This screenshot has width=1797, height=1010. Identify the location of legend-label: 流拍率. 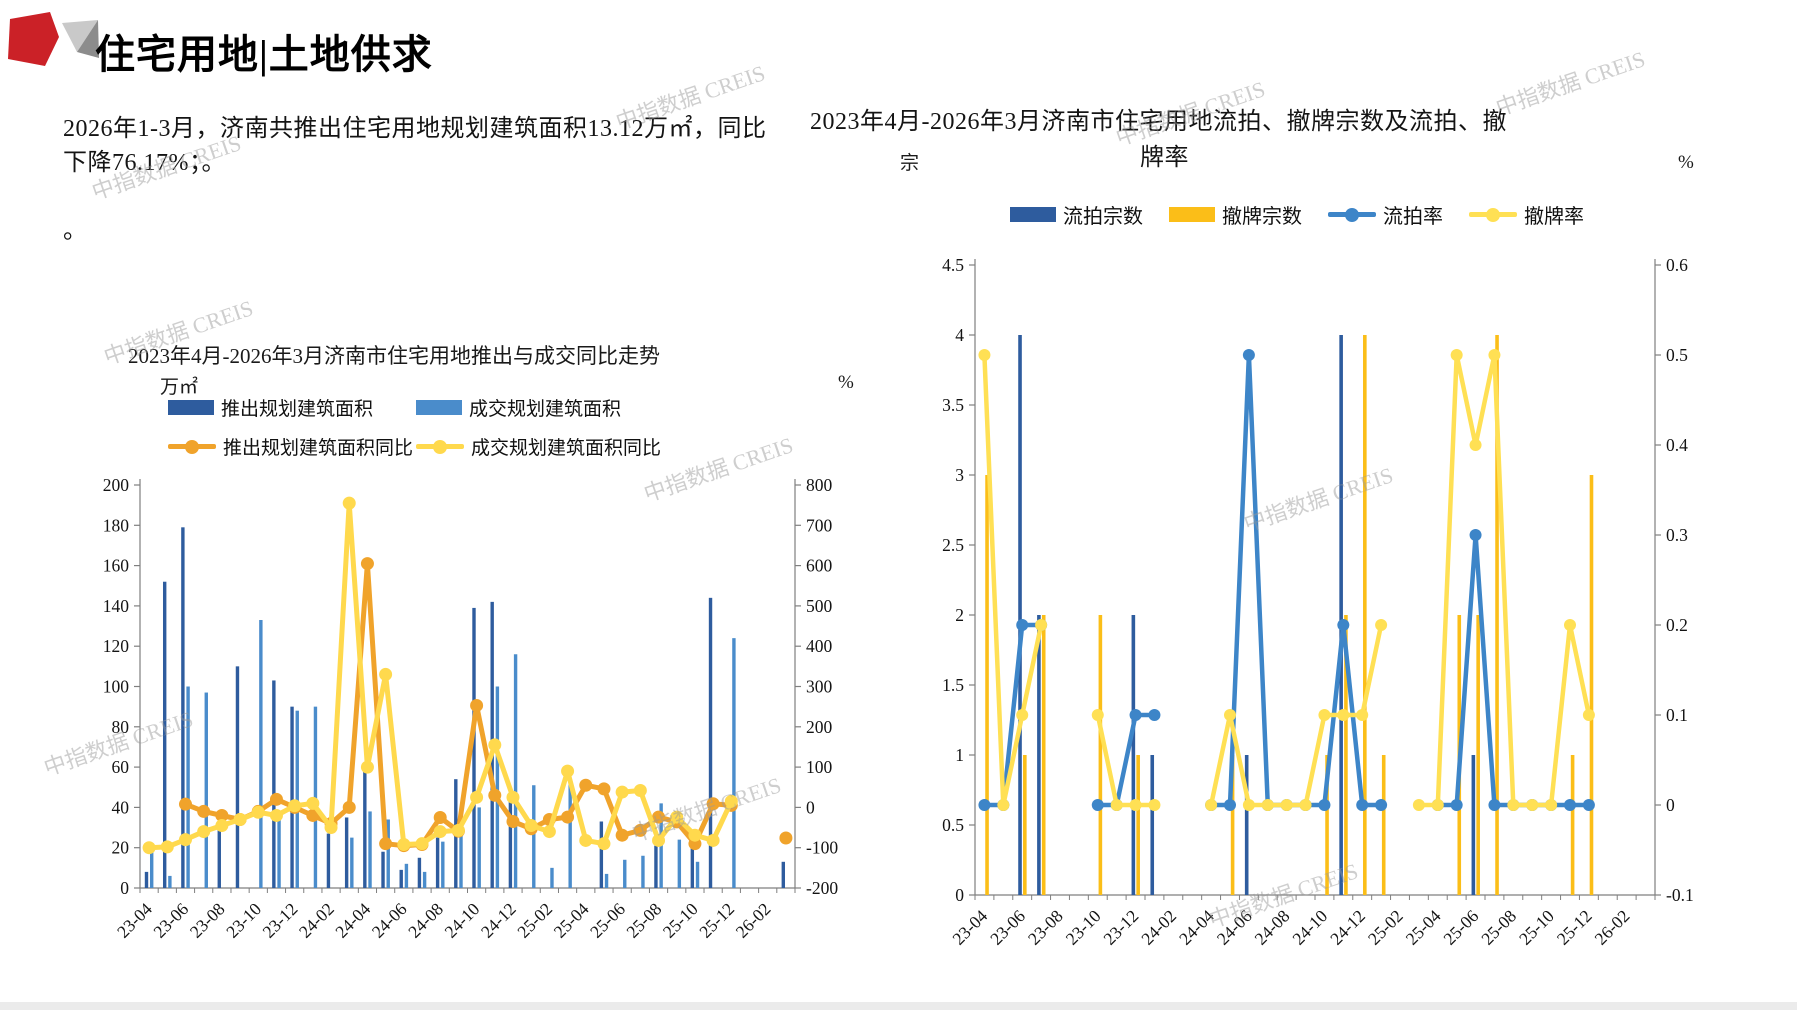
(1413, 217).